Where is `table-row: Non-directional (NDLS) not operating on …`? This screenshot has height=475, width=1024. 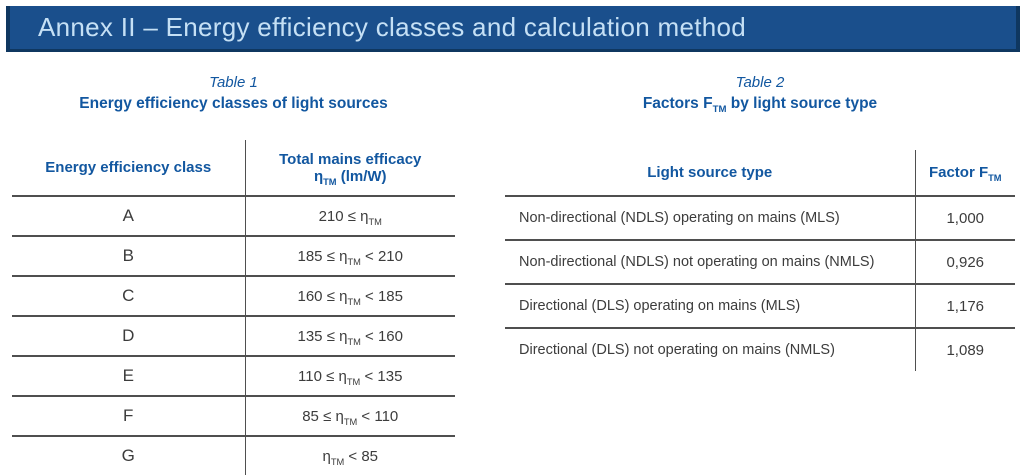
table-row: Non-directional (NDLS) not operating on … is located at coordinates (760, 262).